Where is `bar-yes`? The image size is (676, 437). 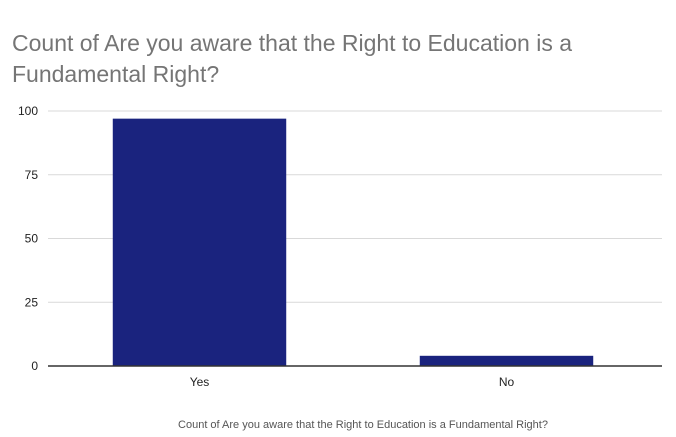
bar-yes is located at coordinates (199, 242).